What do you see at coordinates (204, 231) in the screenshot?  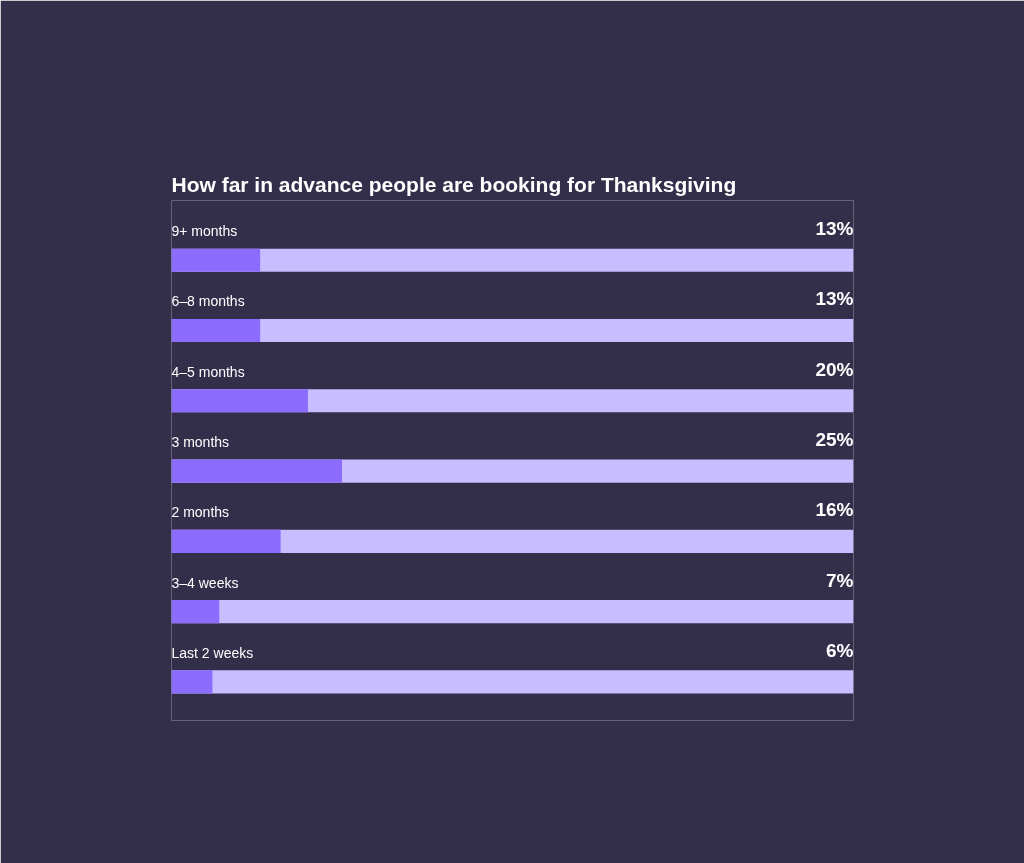 I see `y-tick-label: 9+ months` at bounding box center [204, 231].